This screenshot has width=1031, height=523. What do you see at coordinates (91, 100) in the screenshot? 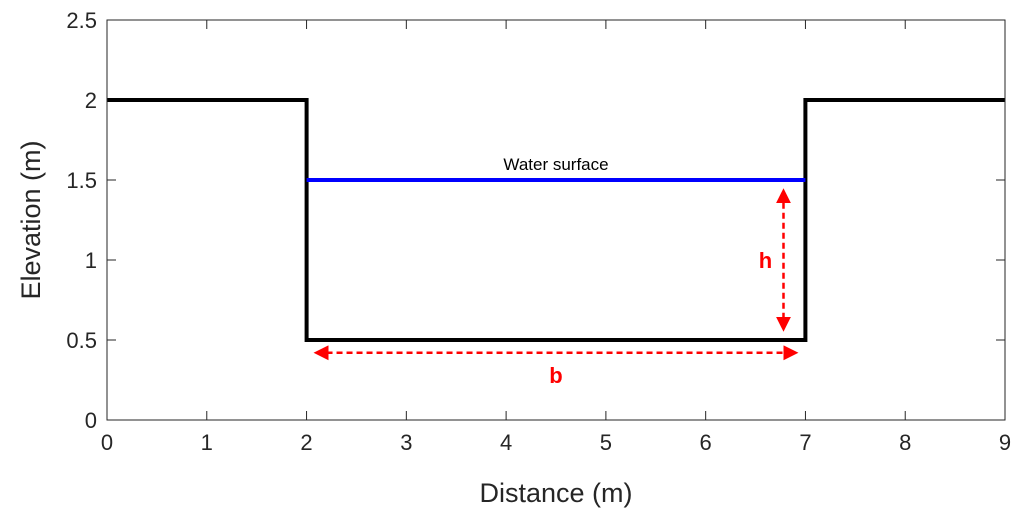
I see `y-tick-label: 2` at bounding box center [91, 100].